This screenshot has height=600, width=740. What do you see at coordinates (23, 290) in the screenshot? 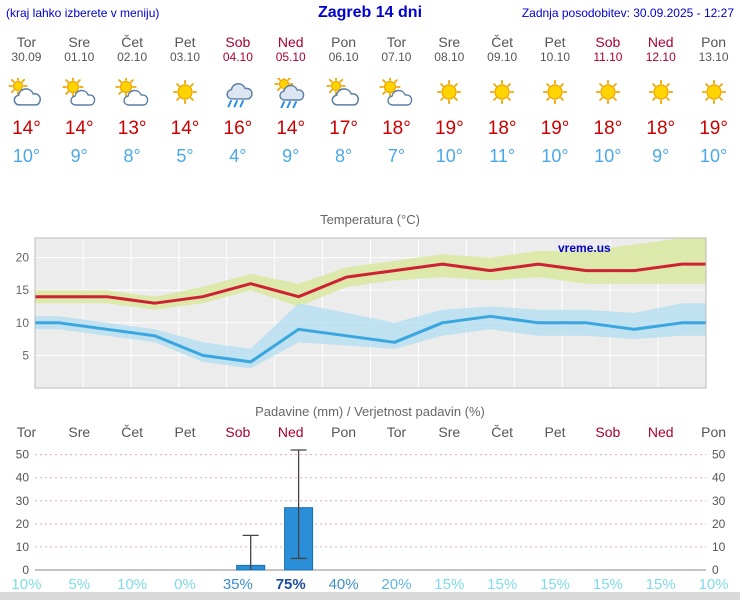
I see `svg-text: 15` at bounding box center [23, 290].